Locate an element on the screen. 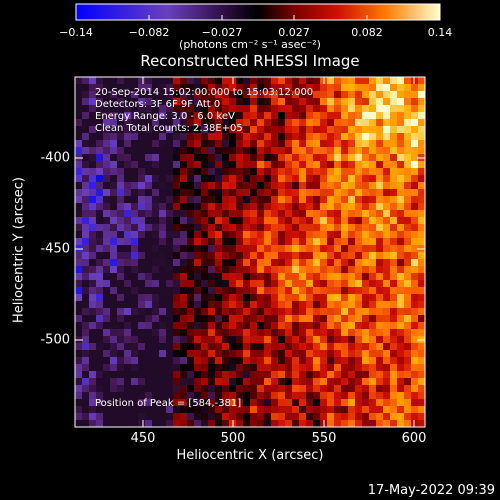 The image size is (500, 500). y-axis-label: Heliocentric Y (arcsec) is located at coordinates (19, 250).